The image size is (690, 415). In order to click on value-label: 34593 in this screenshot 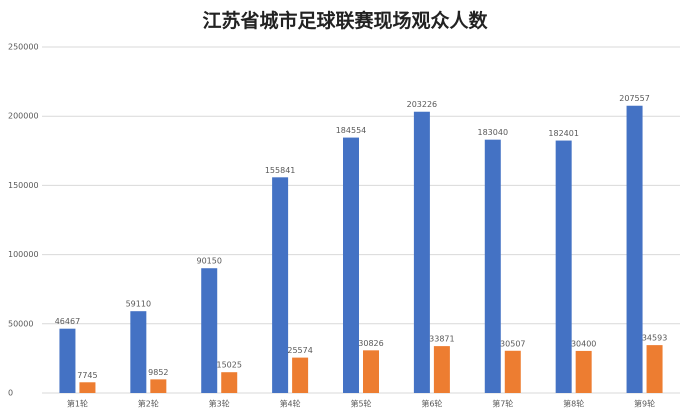, I will do `click(654, 338)`.